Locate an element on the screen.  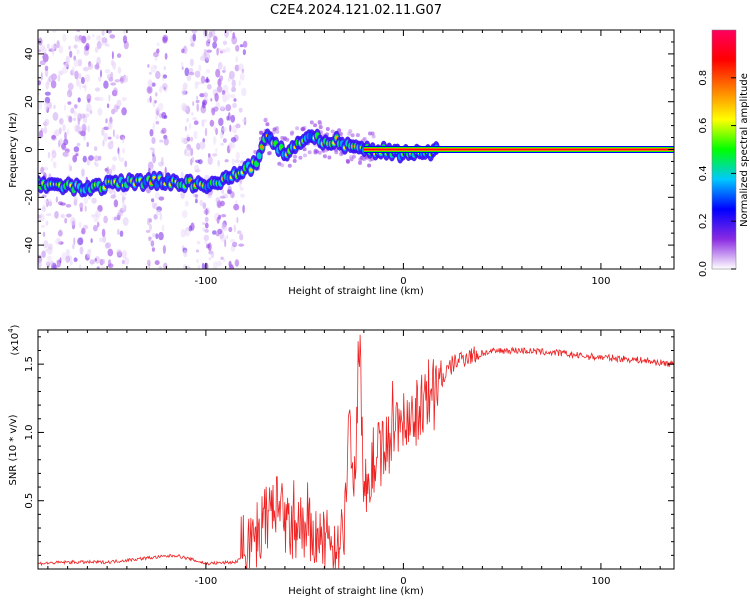
snr-xlabel: Height of straight line (km) is located at coordinates (356, 591).